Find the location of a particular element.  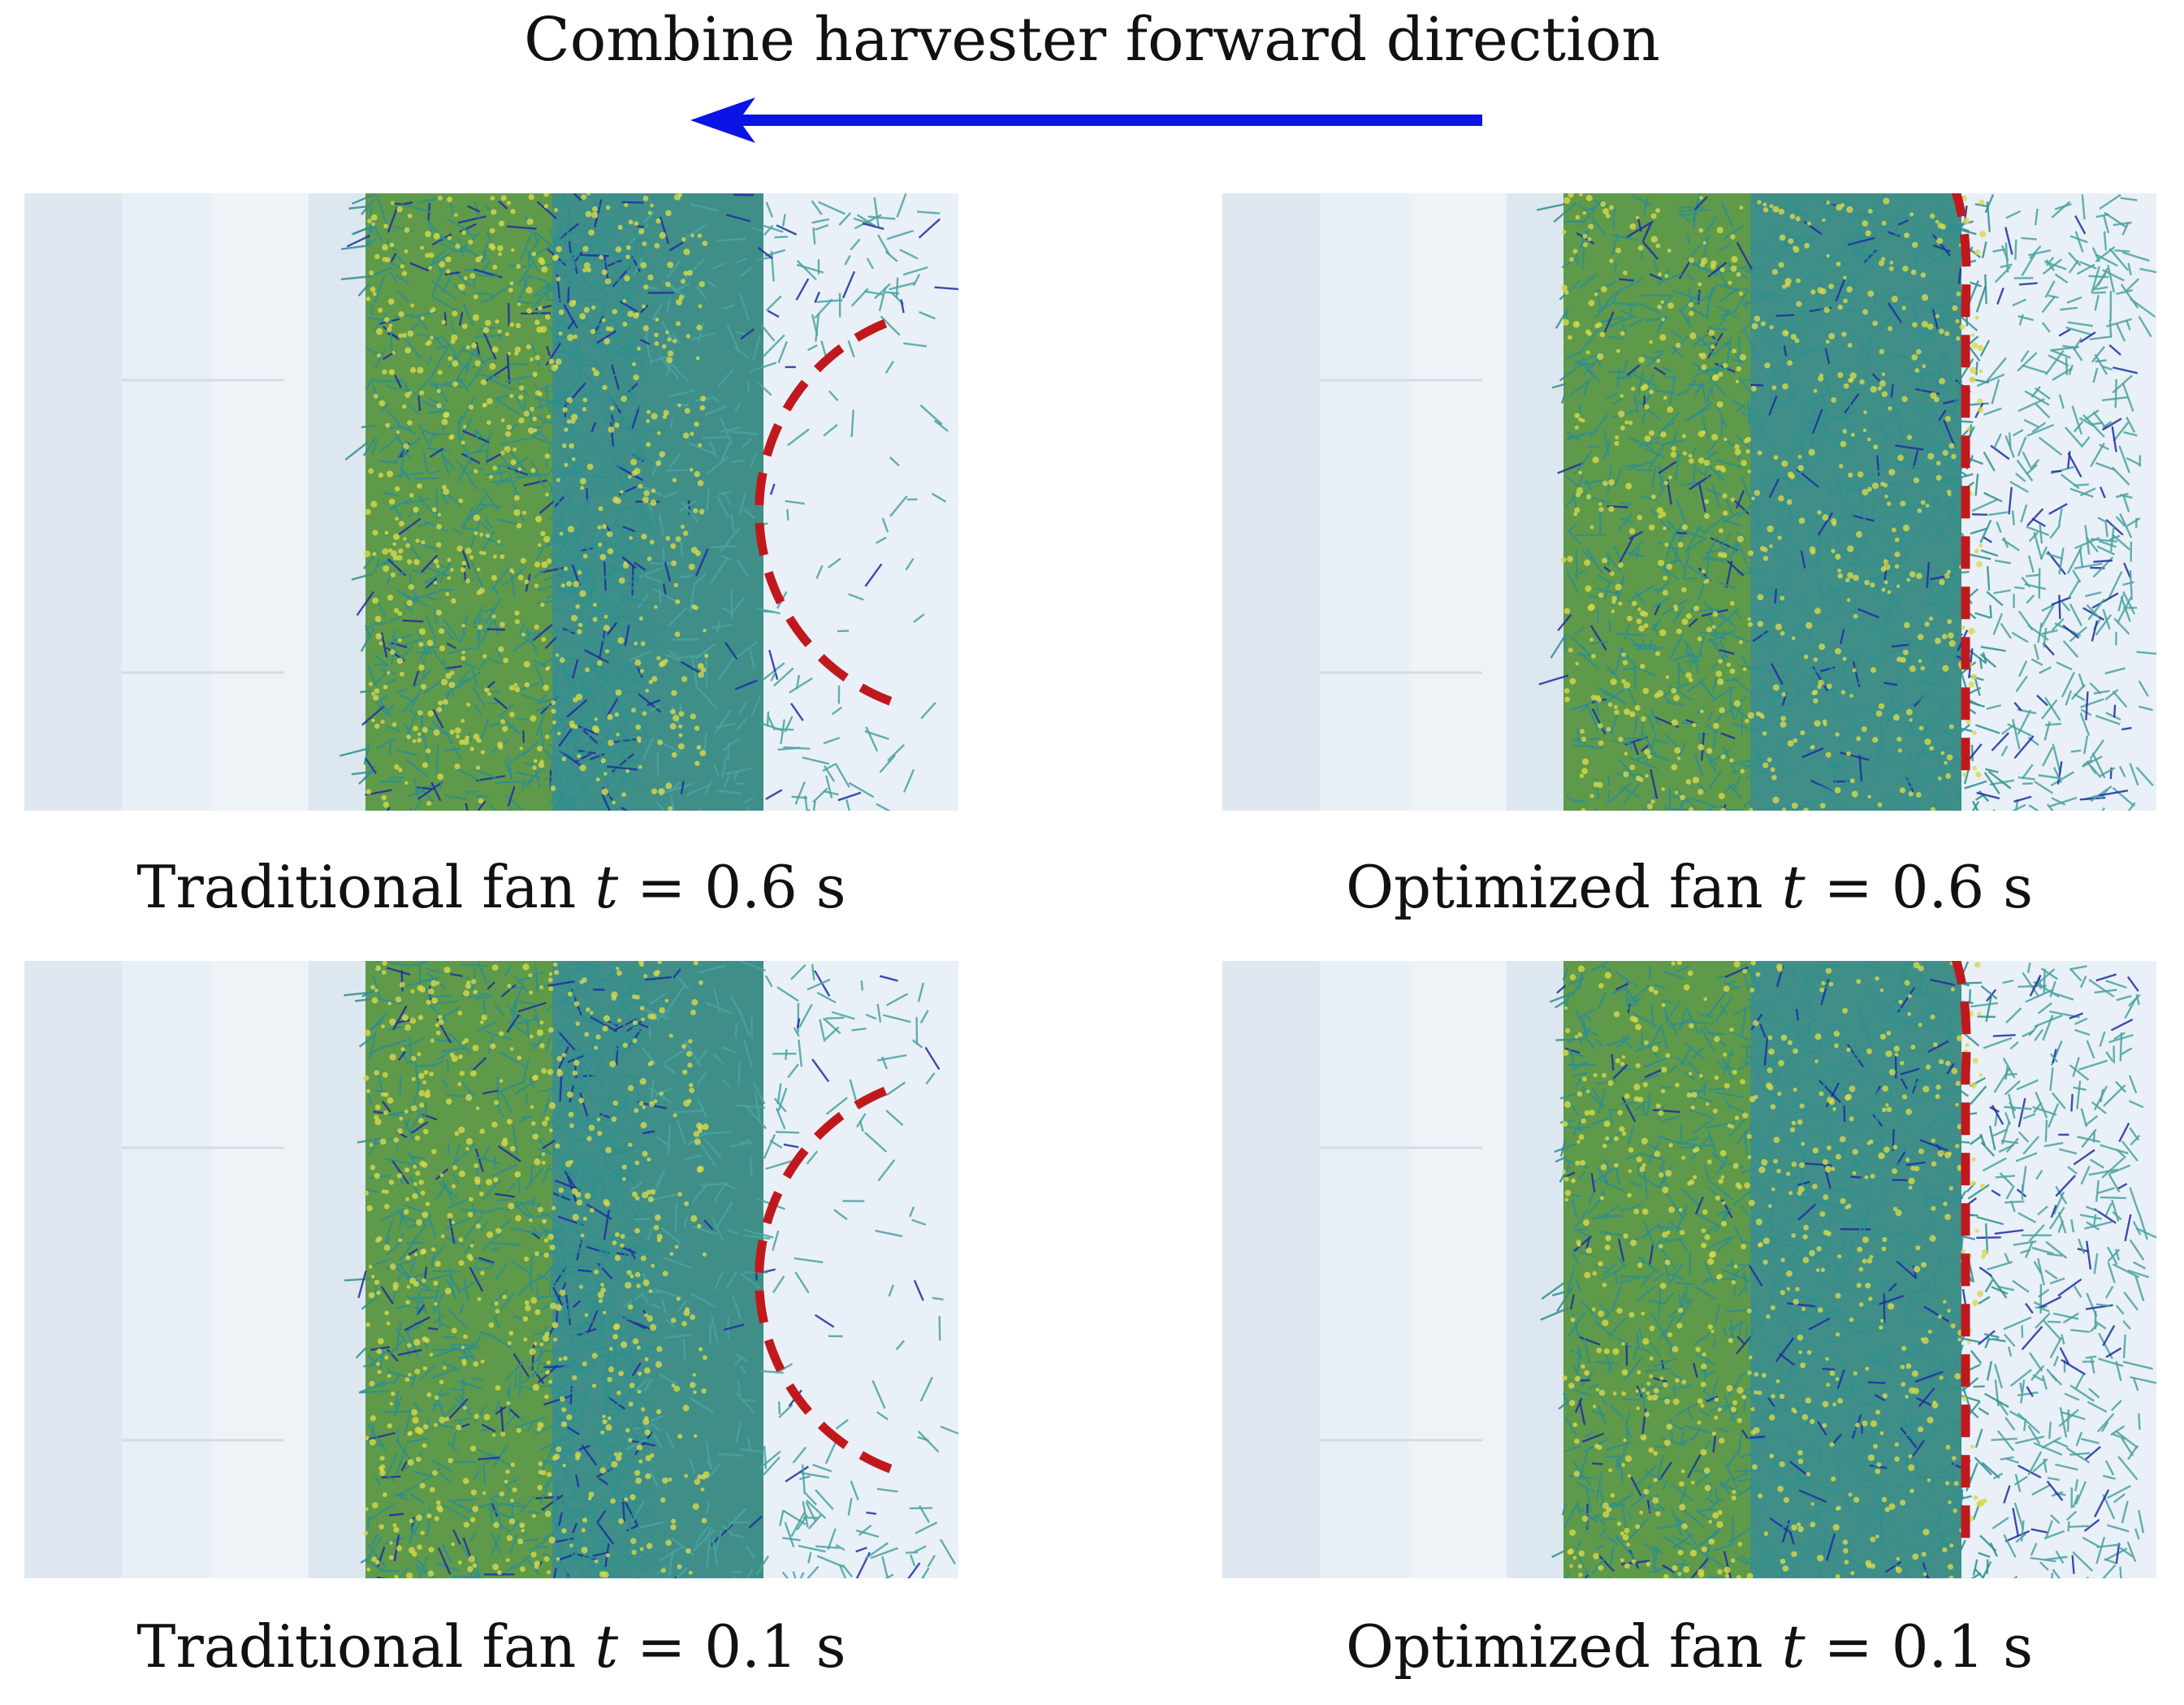

caption-traditional-0-1: Traditional fan t = 0.1 s is located at coordinates (491, 1647).